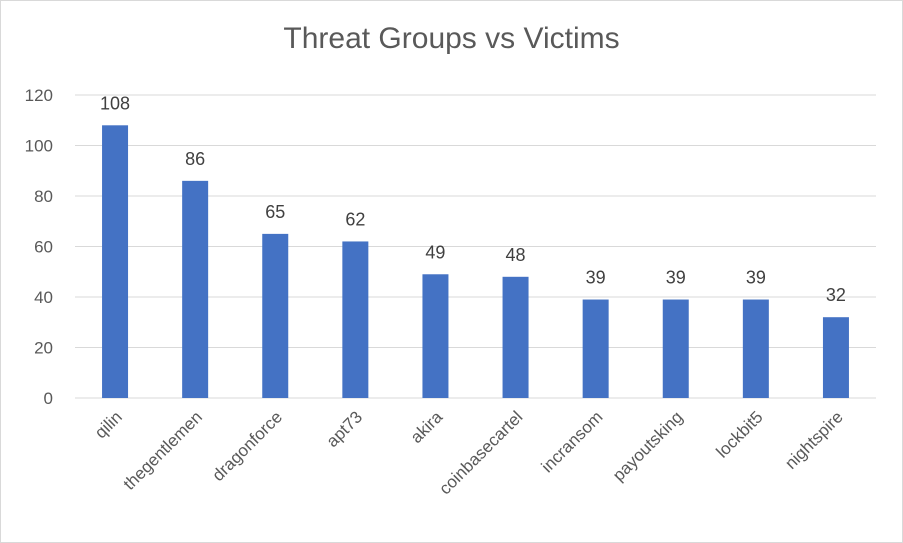 This screenshot has width=903, height=543. Describe the element at coordinates (739, 434) in the screenshot. I see `x-tick-label: lockbit5` at that location.